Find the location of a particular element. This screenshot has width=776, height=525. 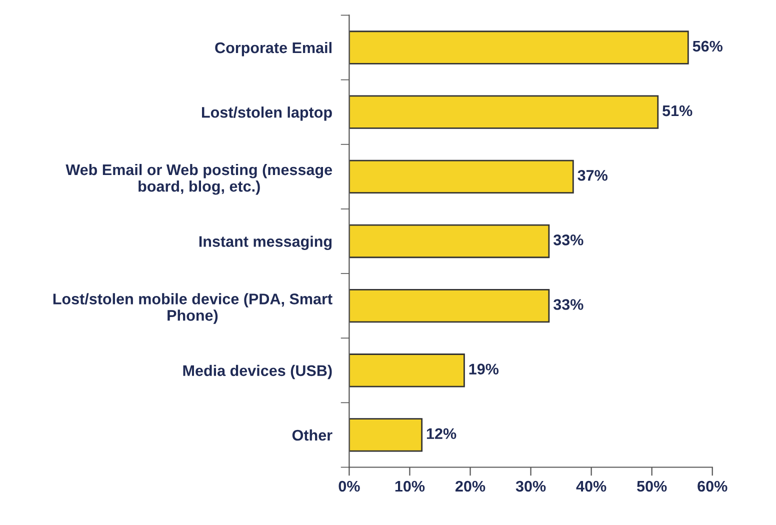

x-tick-label: 10% is located at coordinates (410, 486).